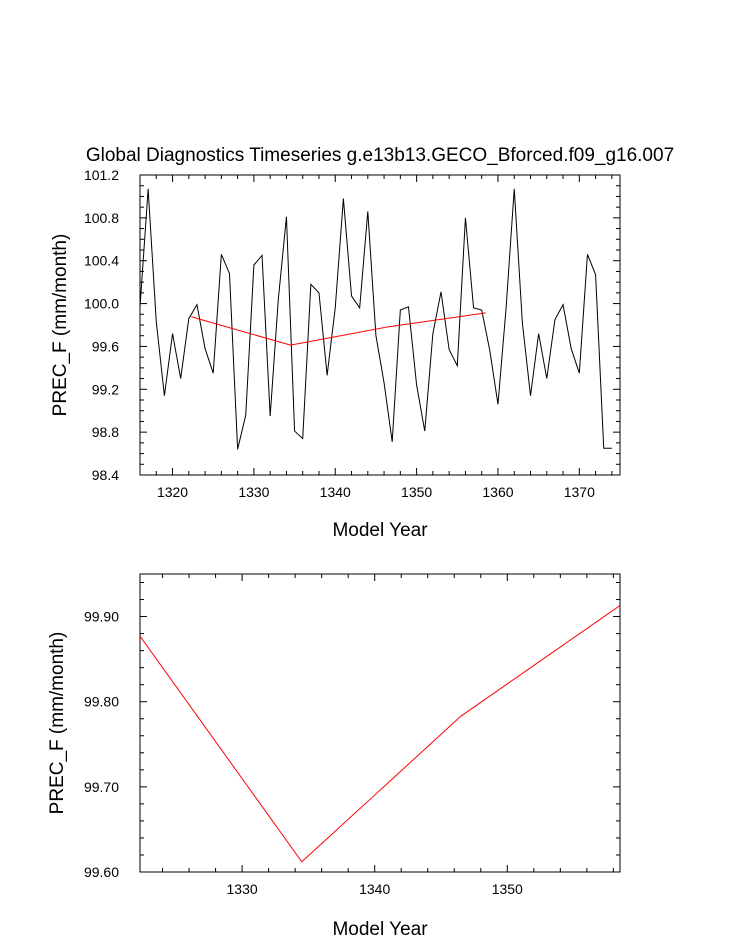 This screenshot has width=733, height=945. I want to click on series-line-running-mean, so click(338, 329).